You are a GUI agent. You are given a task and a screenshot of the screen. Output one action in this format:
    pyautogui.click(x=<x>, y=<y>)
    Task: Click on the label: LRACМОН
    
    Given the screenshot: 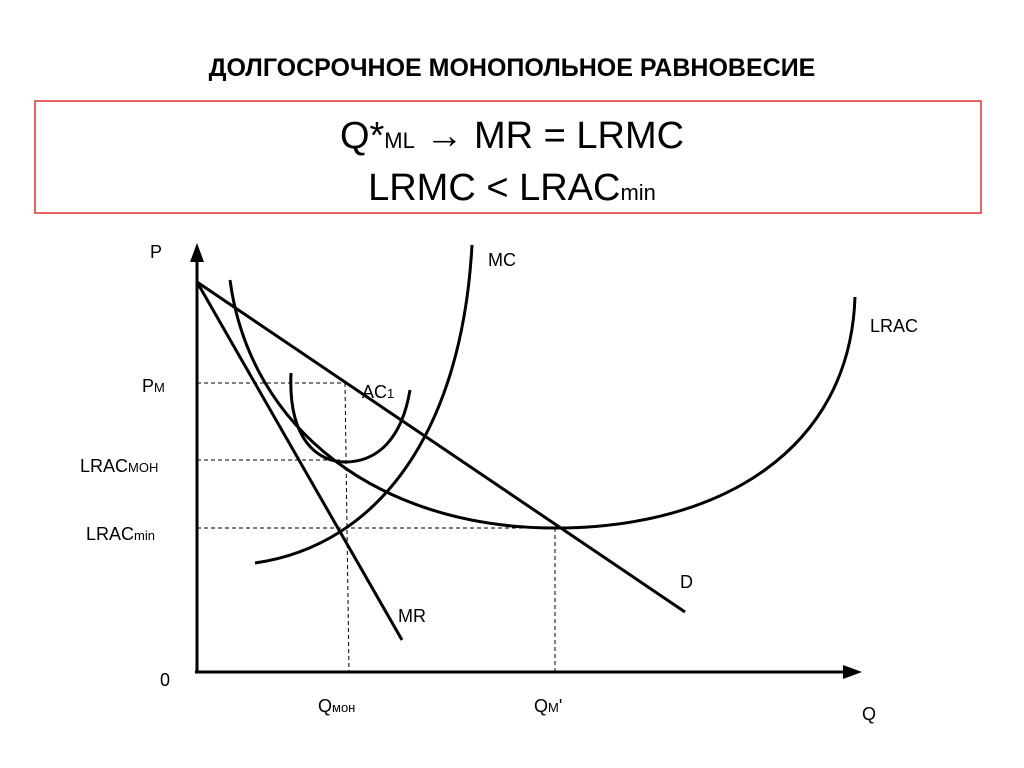 What is the action you would take?
    pyautogui.click(x=119, y=466)
    